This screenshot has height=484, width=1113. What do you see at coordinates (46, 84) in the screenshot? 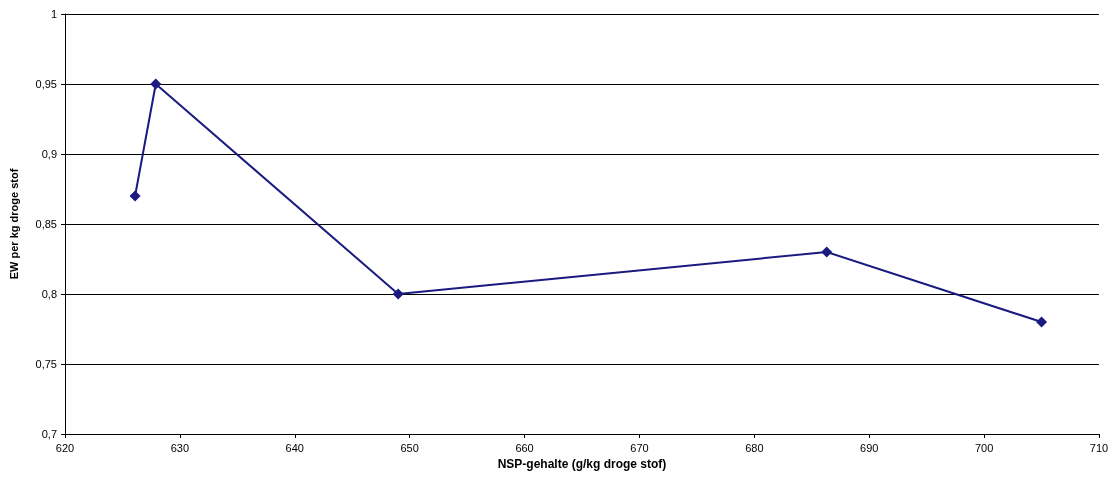
I see `y-tick-label: 0,95` at bounding box center [46, 84].